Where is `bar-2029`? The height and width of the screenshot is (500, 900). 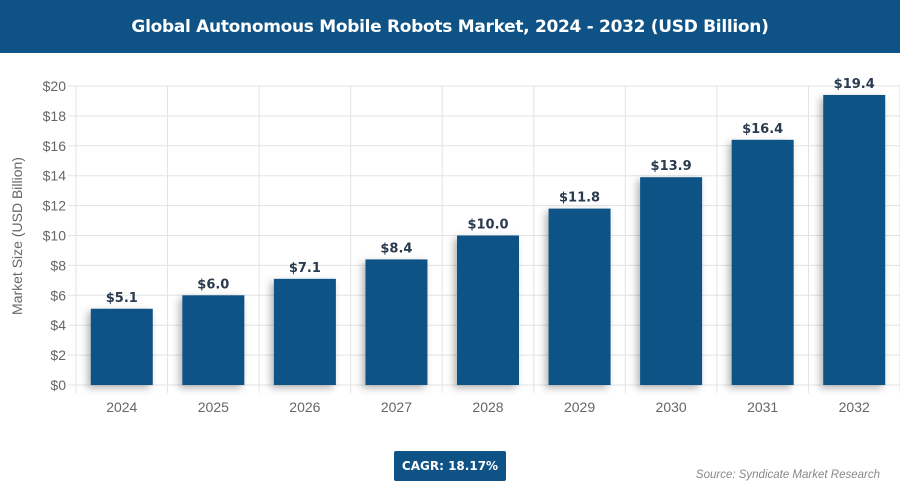
bar-2029 is located at coordinates (579, 296).